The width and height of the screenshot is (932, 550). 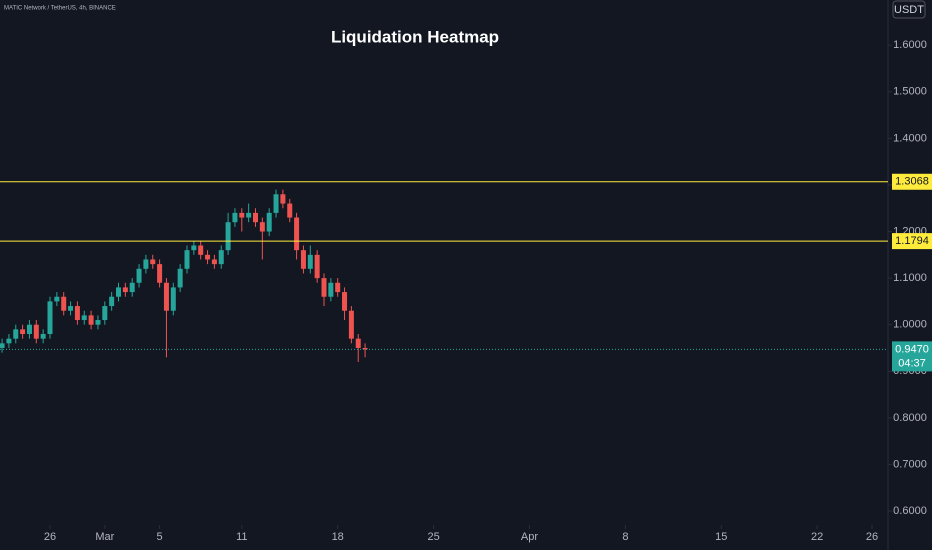 I want to click on y-tick-label: 1.6000, so click(x=910, y=45).